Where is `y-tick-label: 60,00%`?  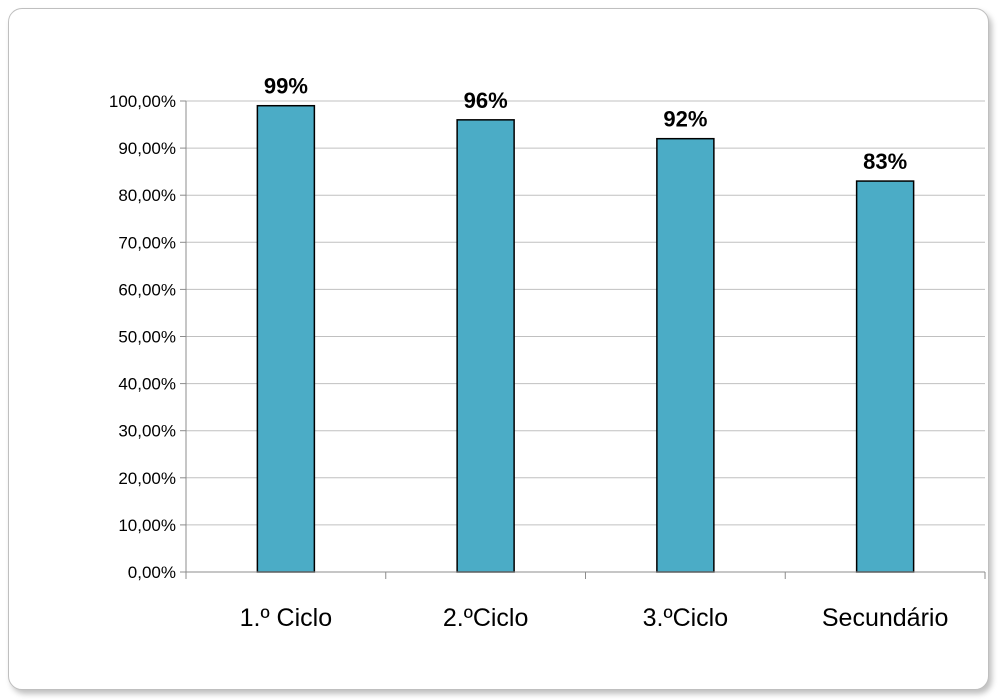 y-tick-label: 60,00% is located at coordinates (147, 289).